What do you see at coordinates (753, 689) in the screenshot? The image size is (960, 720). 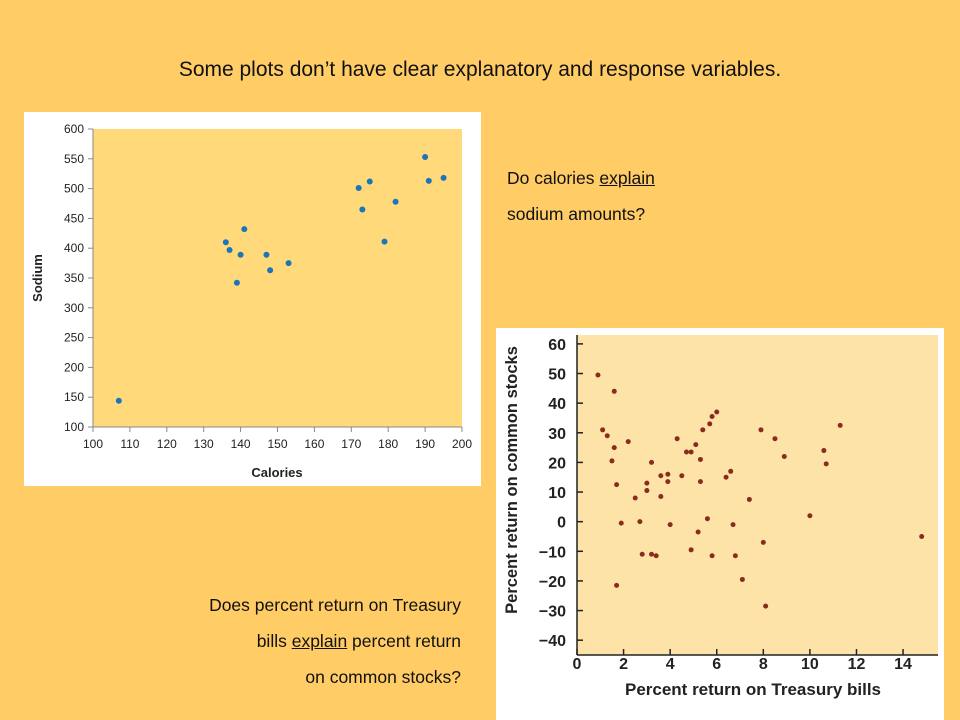 I see `chart2-xlabel: Percent return on Treasury bills` at bounding box center [753, 689].